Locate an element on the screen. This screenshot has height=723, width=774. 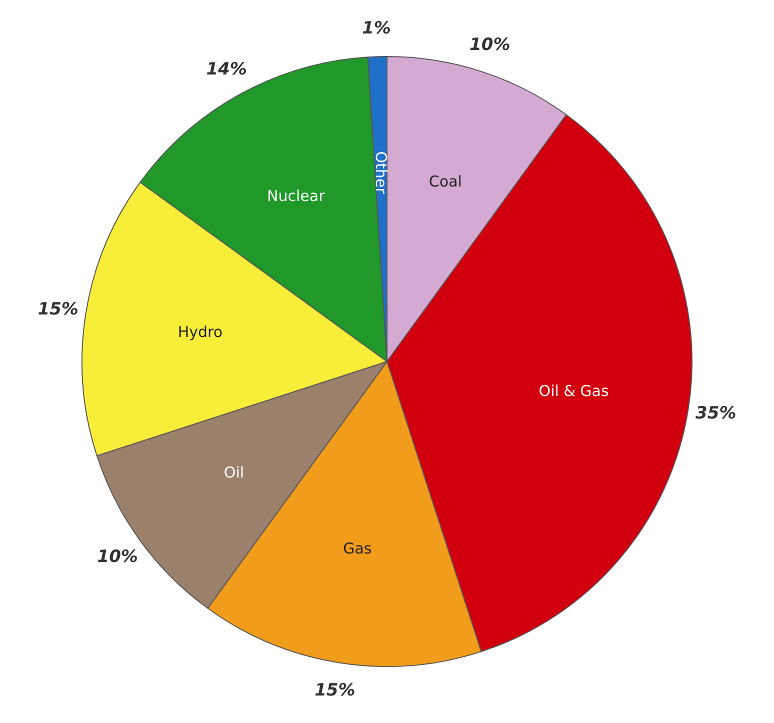
data-label: 14% is located at coordinates (226, 70).